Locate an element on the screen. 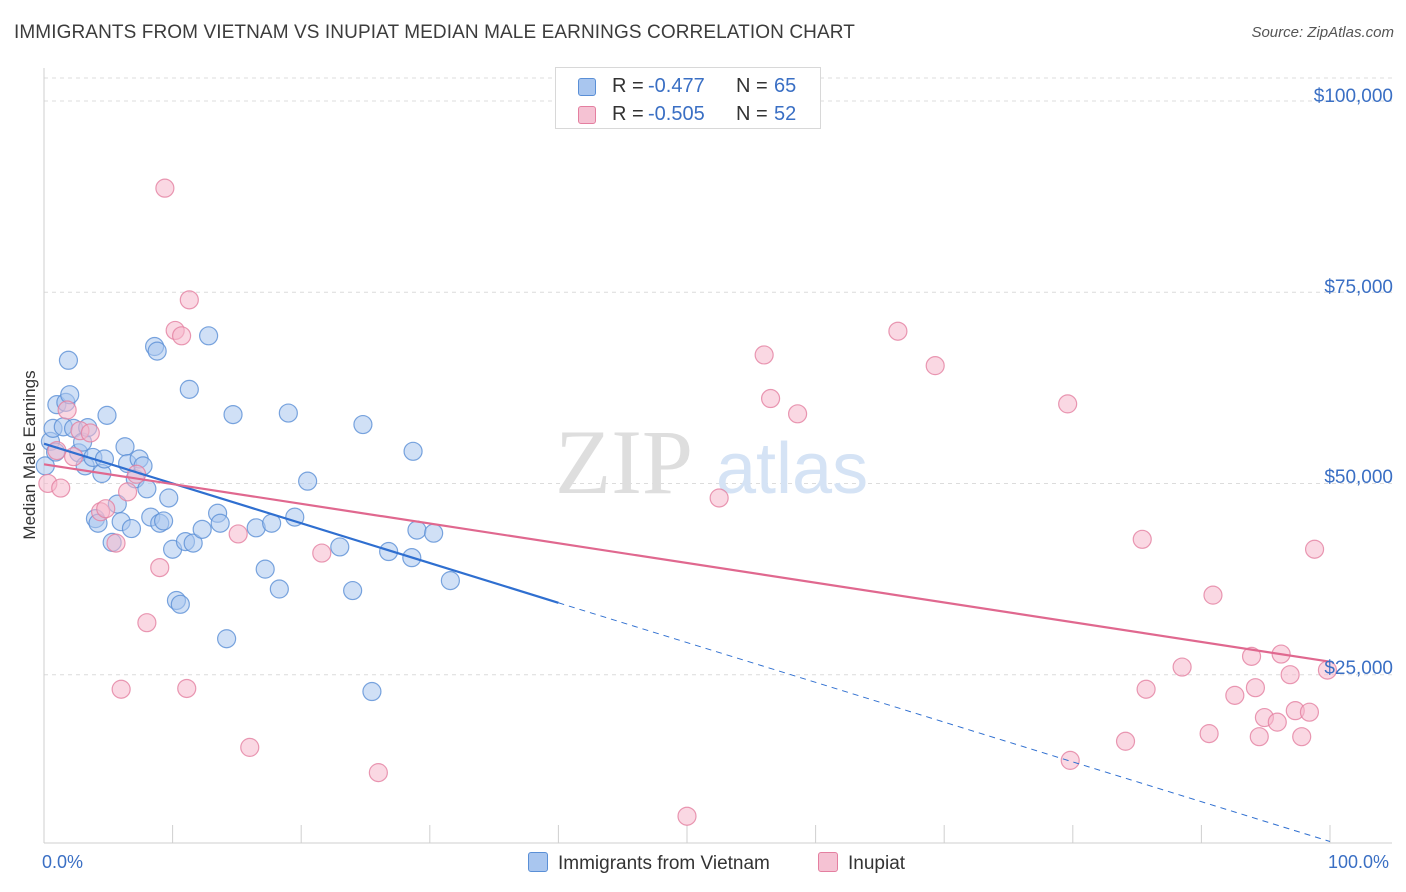  legend-bottom-inupiat: Inupiat is located at coordinates (861, 863).